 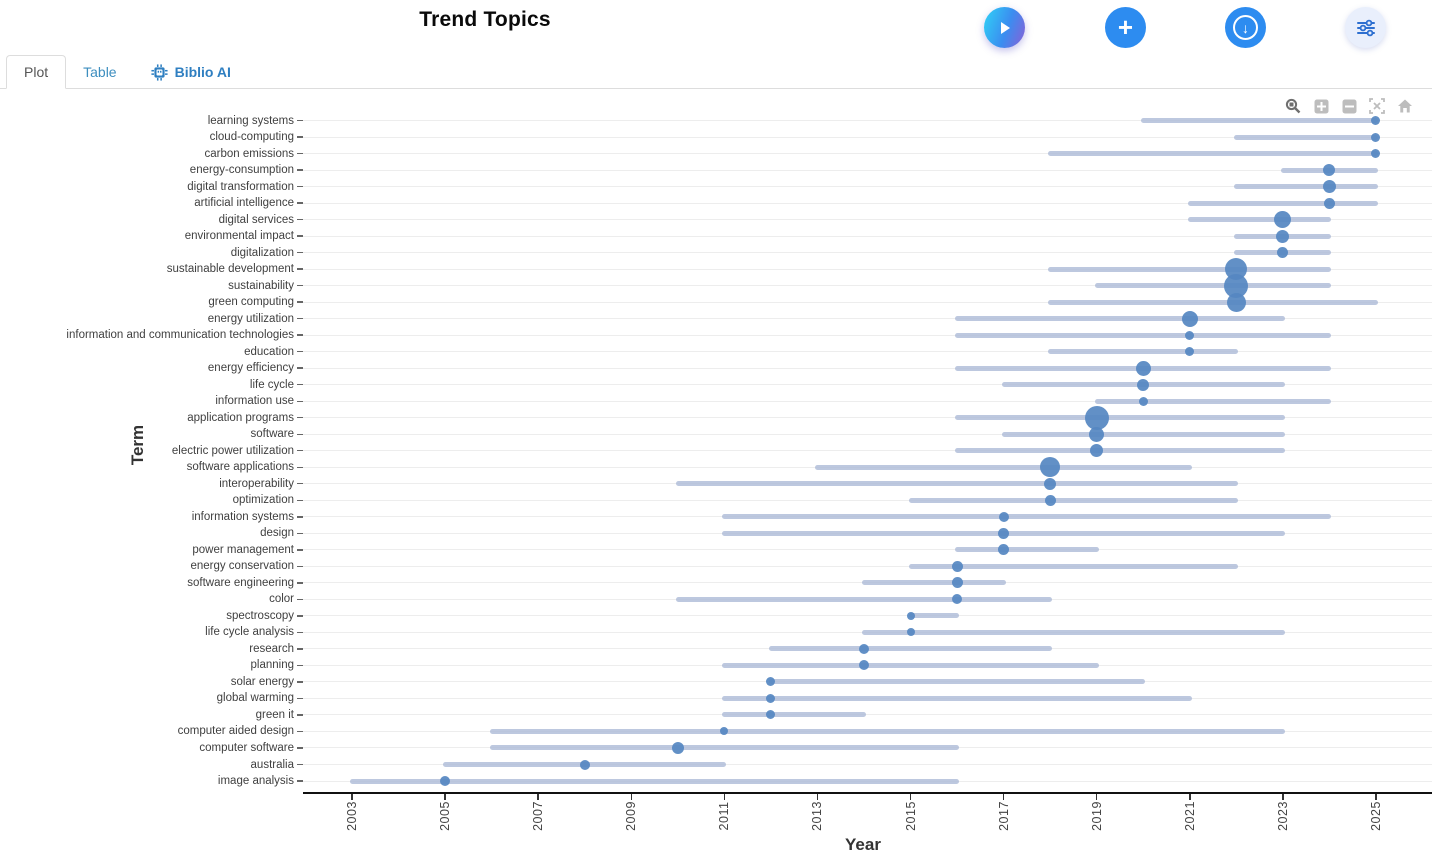 What do you see at coordinates (817, 816) in the screenshot?
I see `x-tick-label: 2013` at bounding box center [817, 816].